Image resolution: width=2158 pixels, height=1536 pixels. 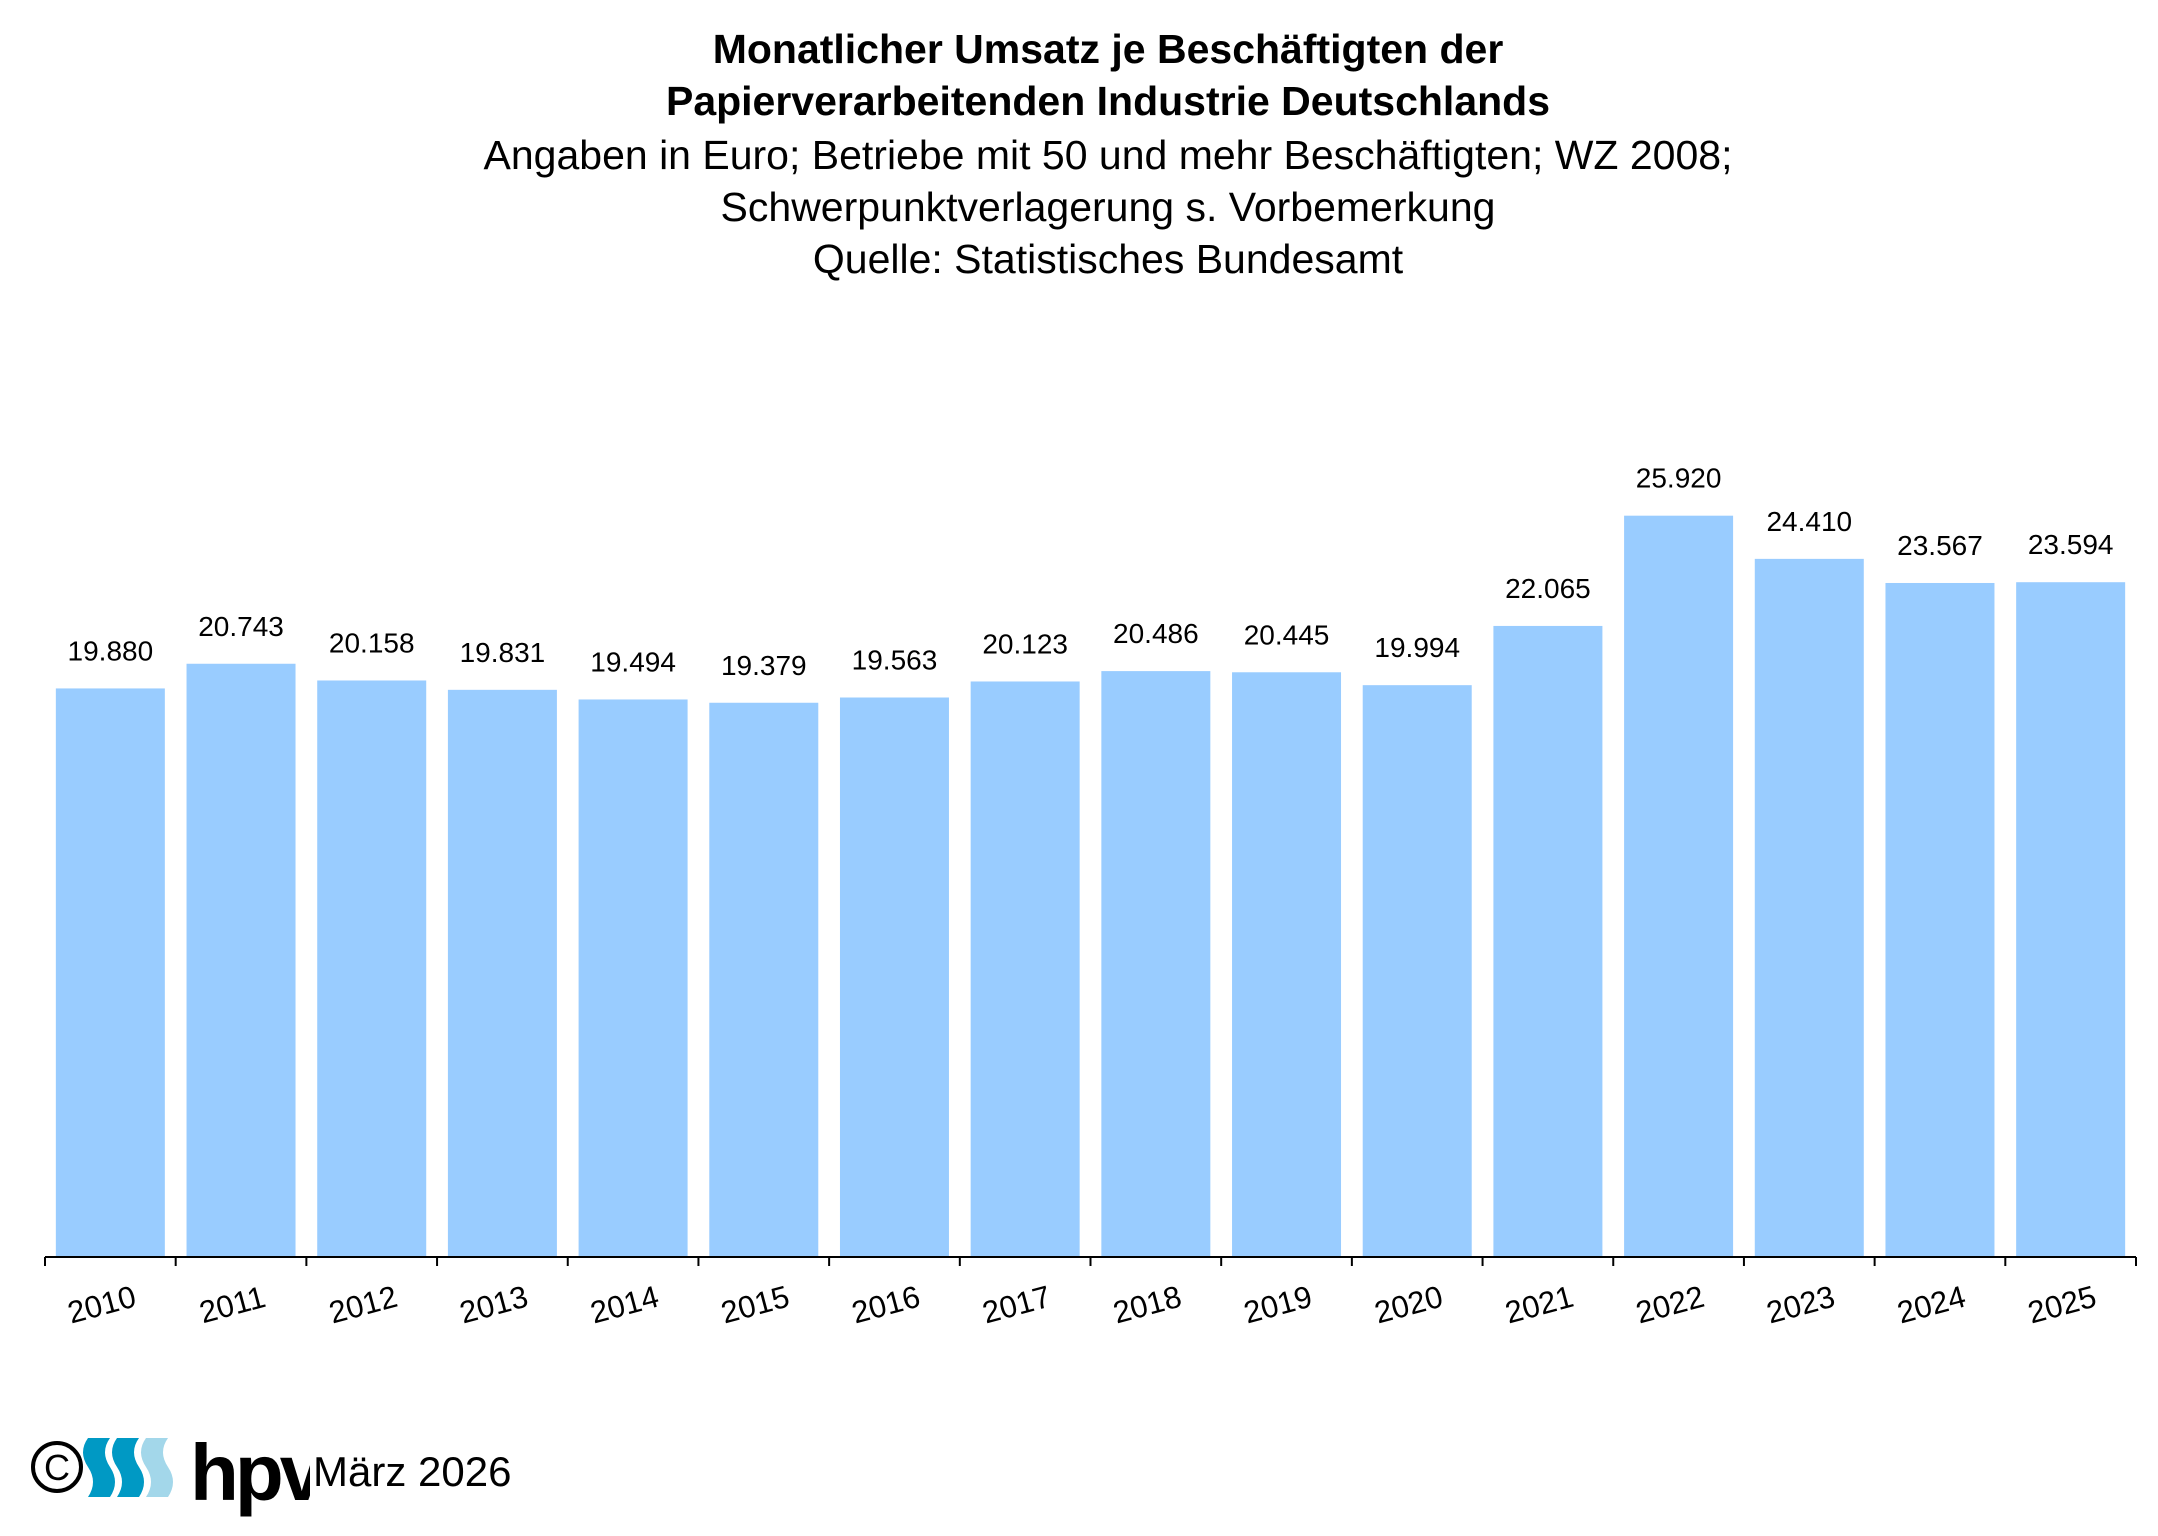 I want to click on bar-2010, so click(x=110, y=972).